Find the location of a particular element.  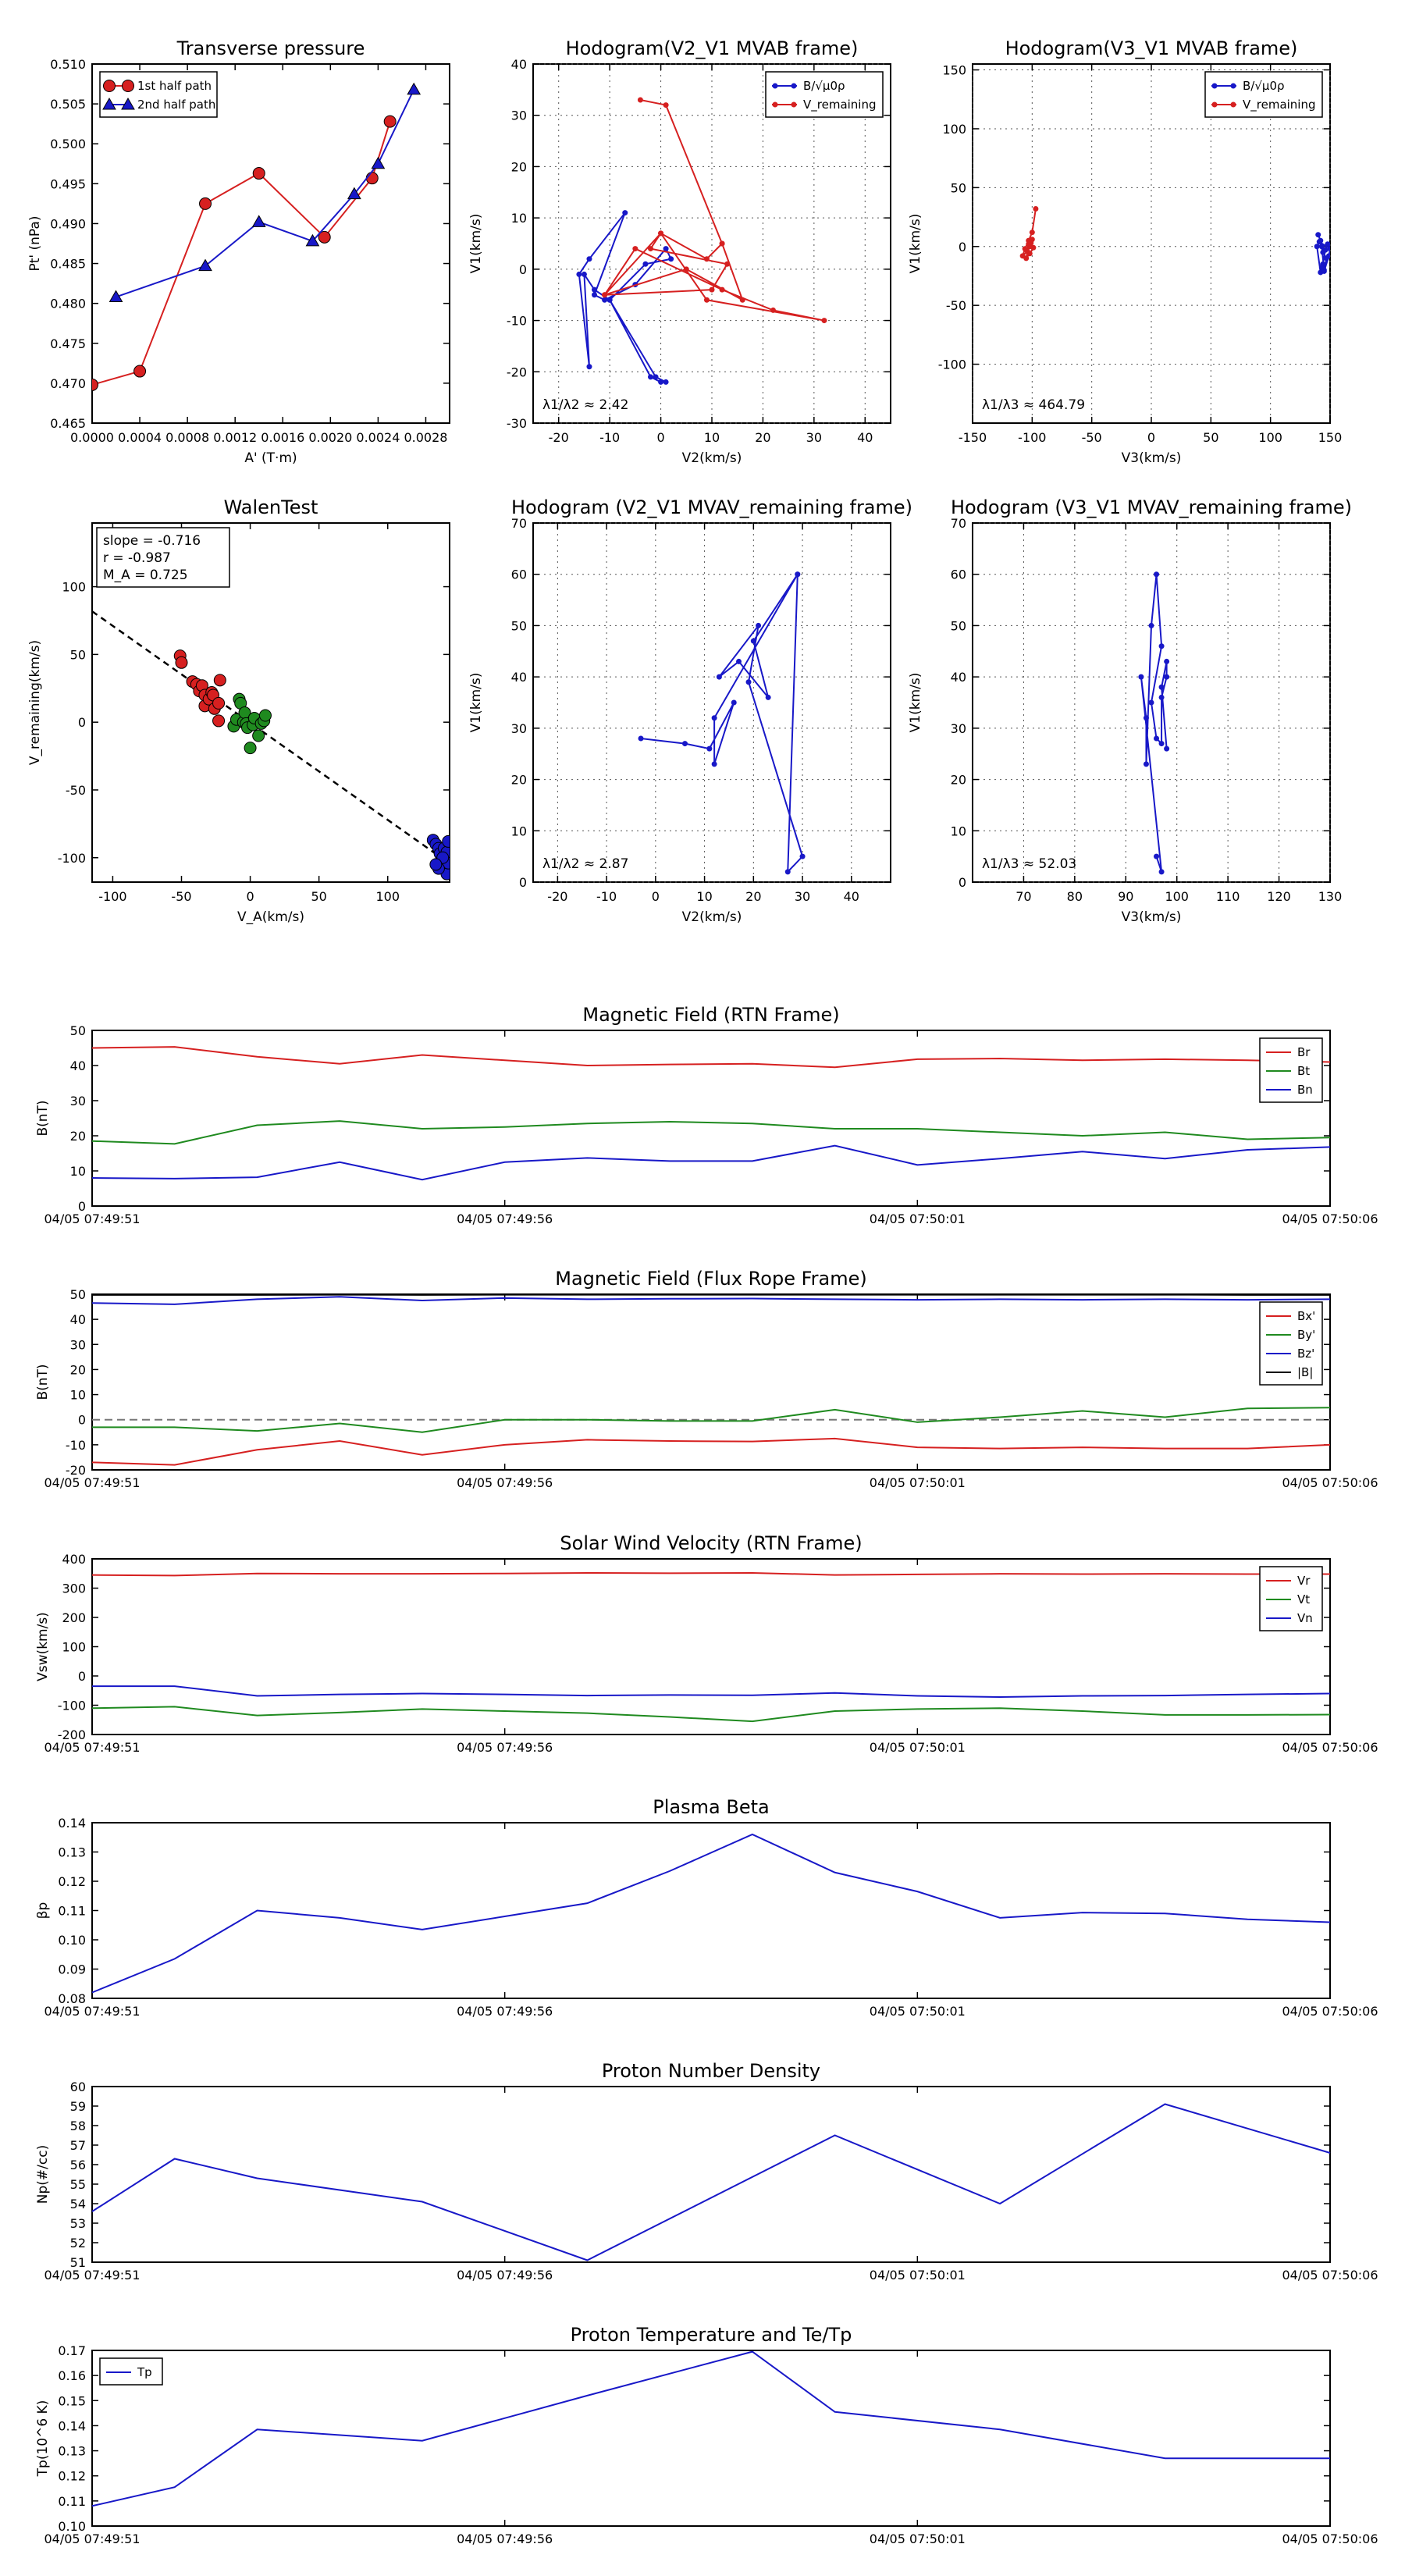

y-tick-label: 0.505 is located at coordinates (68, 104).